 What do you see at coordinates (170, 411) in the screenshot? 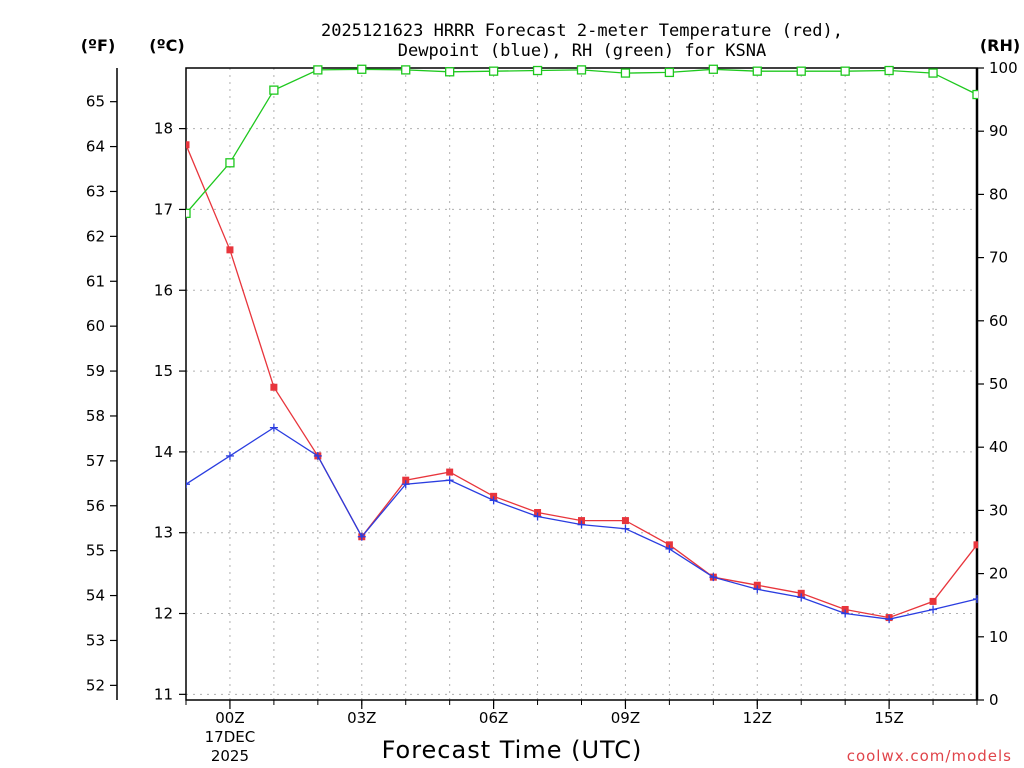
I see `celsius-axis: 11 12 13 14 15 16 17 18` at bounding box center [170, 411].